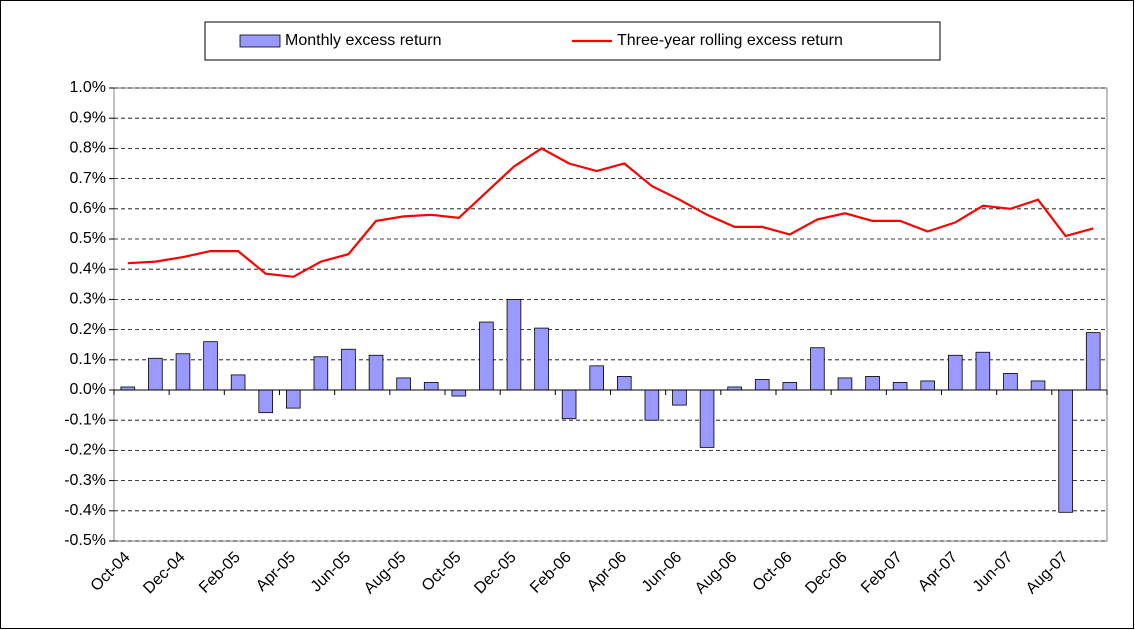 Image resolution: width=1135 pixels, height=630 pixels. I want to click on y-tick-label: 0.3%, so click(88, 299).